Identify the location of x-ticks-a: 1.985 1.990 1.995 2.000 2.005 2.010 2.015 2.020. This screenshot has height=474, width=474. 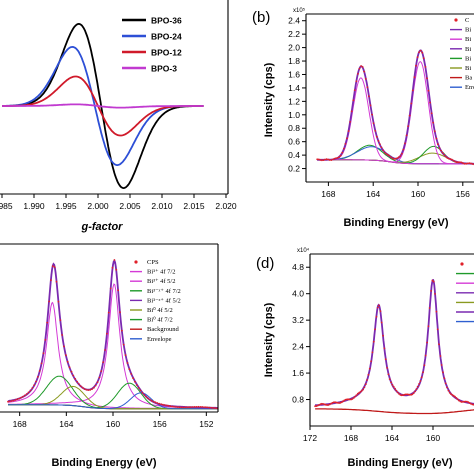
(118, 202).